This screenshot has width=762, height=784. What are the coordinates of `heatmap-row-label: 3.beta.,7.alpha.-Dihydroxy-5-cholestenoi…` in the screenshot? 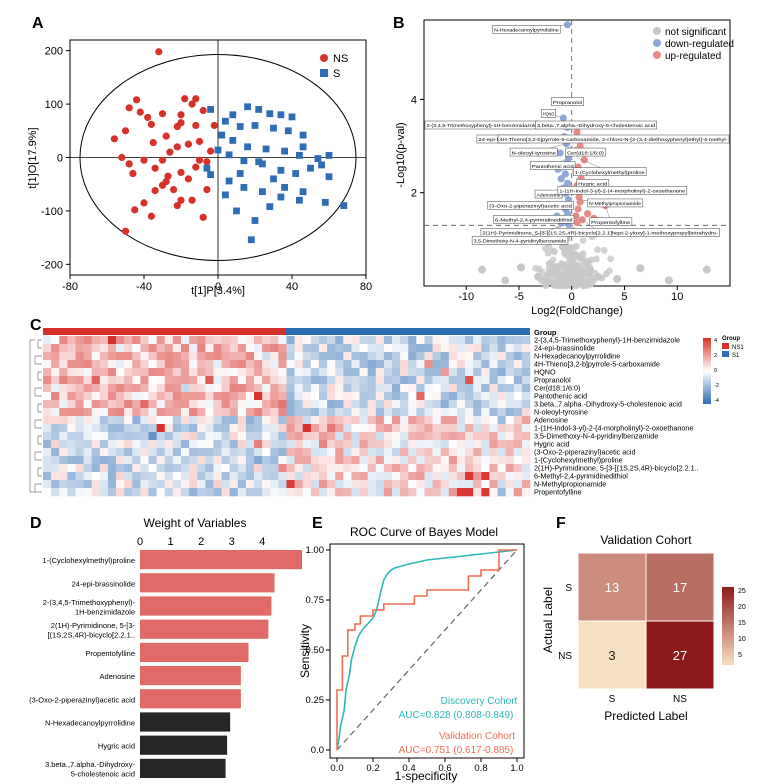 It's located at (608, 404).